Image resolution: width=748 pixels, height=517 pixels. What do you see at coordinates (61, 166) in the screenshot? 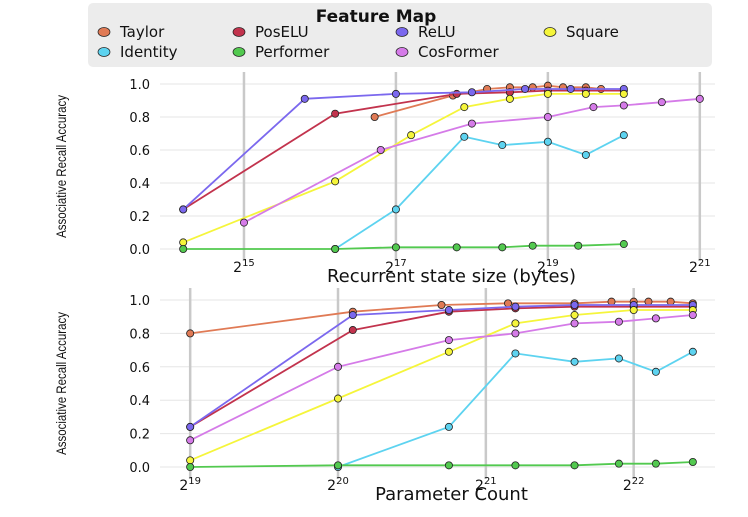
I see `top-y-axis-label: Associative Recall Accuracy` at bounding box center [61, 166].